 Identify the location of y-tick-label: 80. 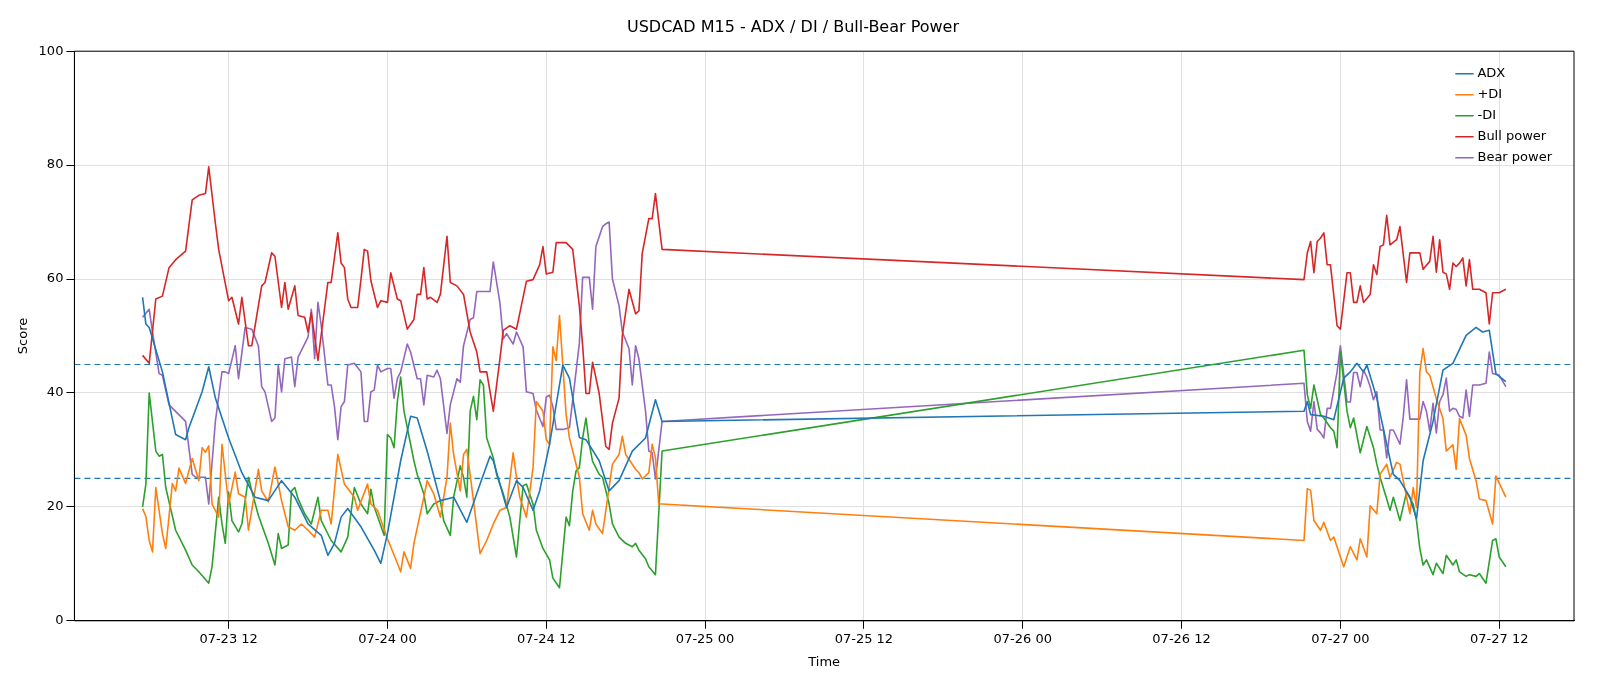
(55, 164).